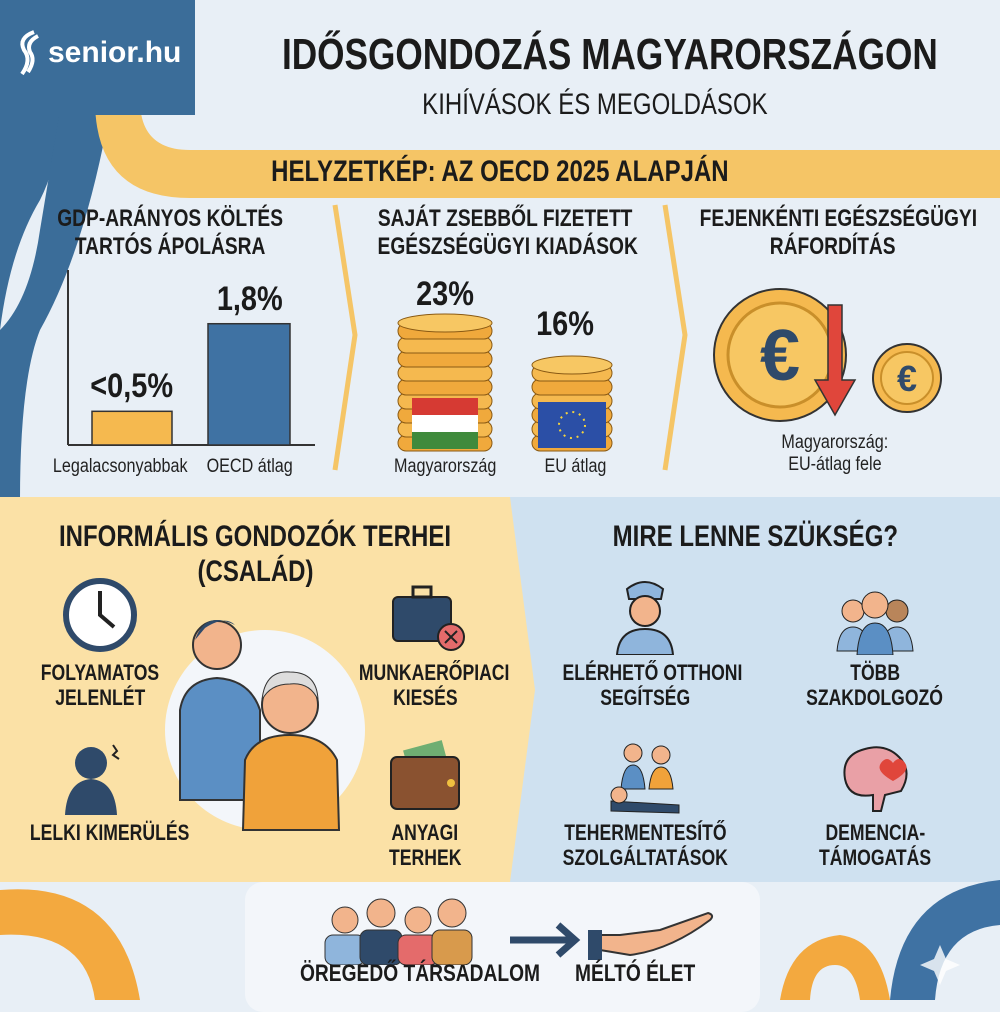 This screenshot has width=1000, height=1012. I want to click on item-label: ANYAGI, so click(425, 832).